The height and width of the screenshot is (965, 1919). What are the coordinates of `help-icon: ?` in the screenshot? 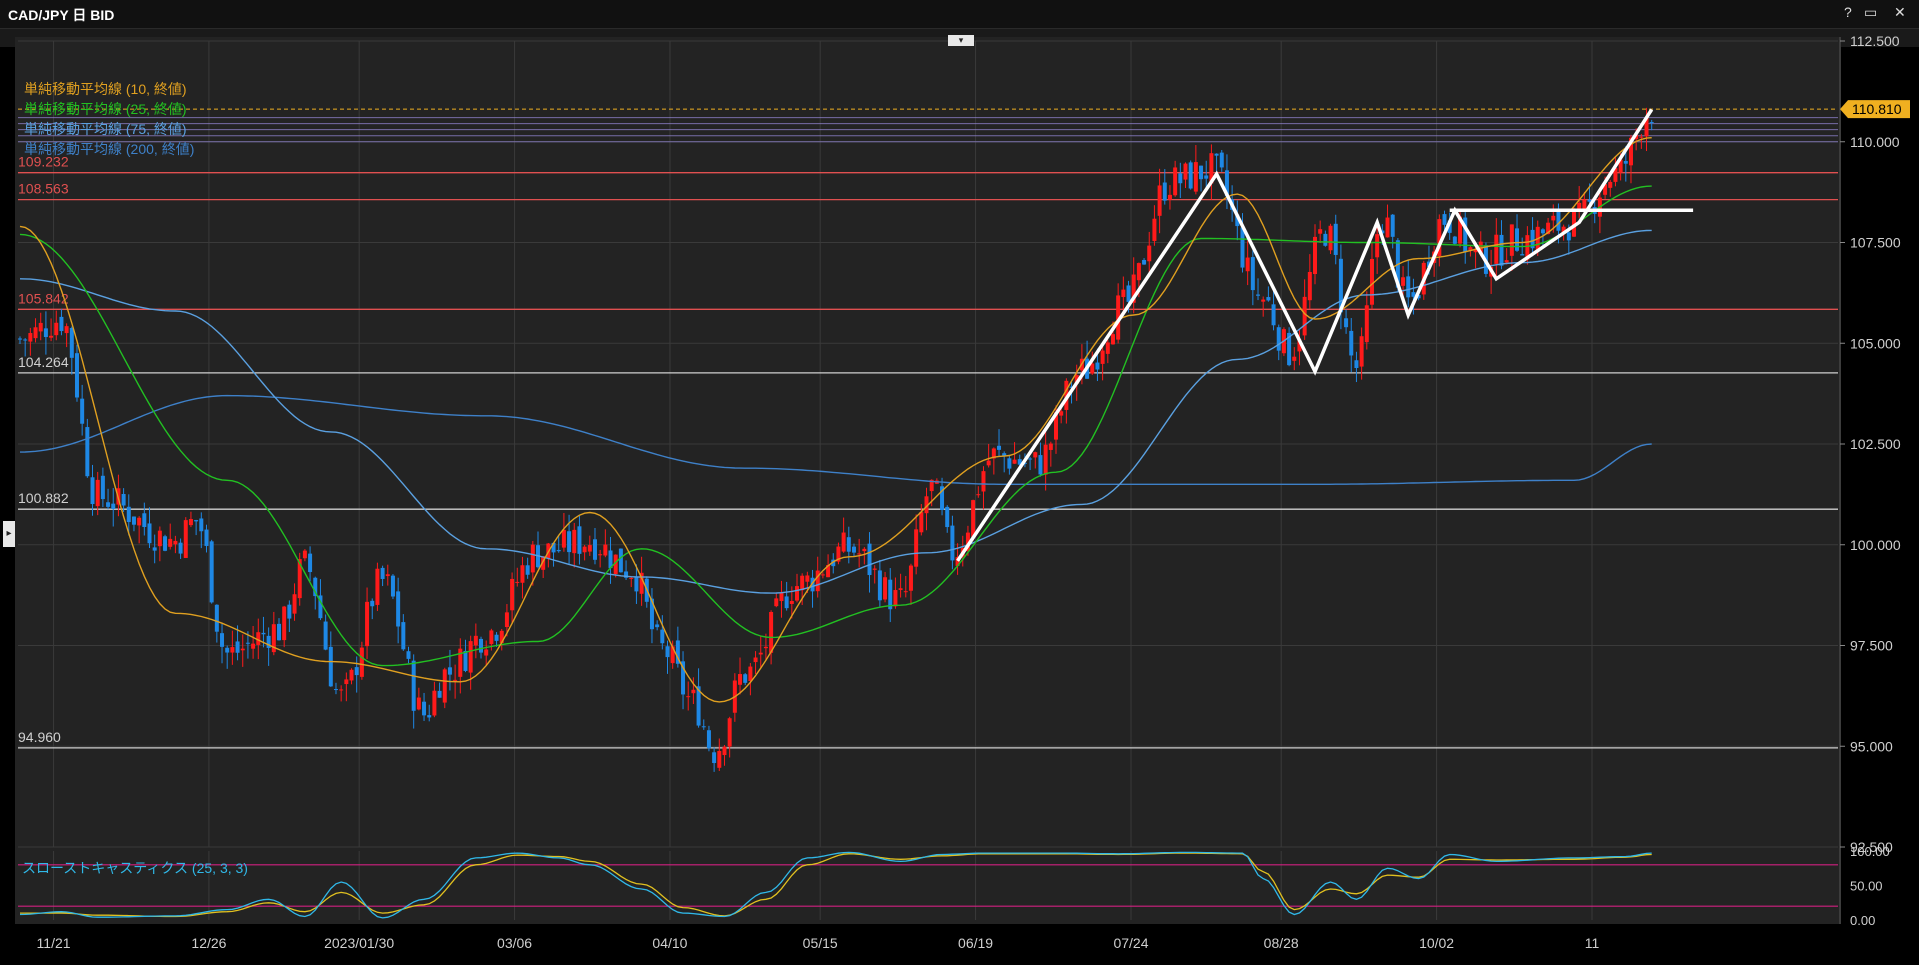 It's located at (1848, 12).